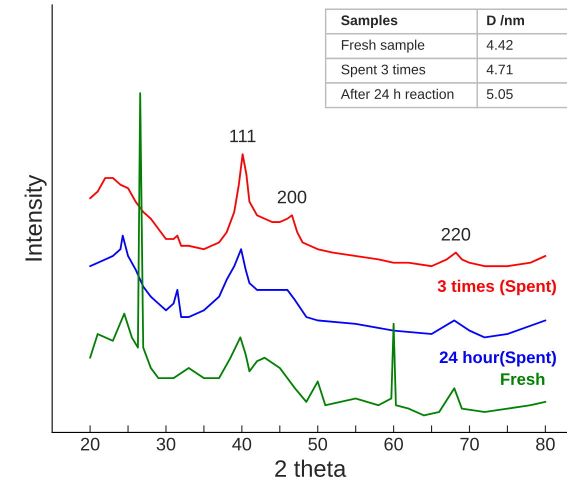 This screenshot has height=497, width=567. What do you see at coordinates (369, 21) in the screenshot?
I see `text: Samples` at bounding box center [369, 21].